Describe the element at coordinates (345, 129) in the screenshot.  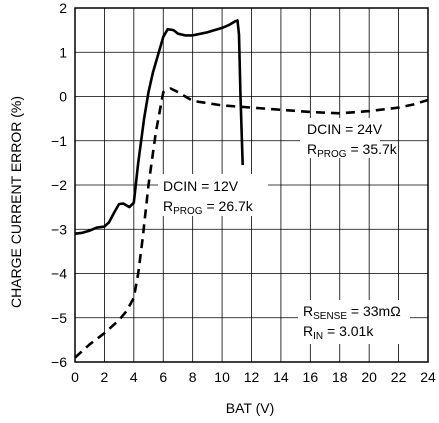
I see `annotation-dcin-24v-line1: DCIN = 24V` at that location.